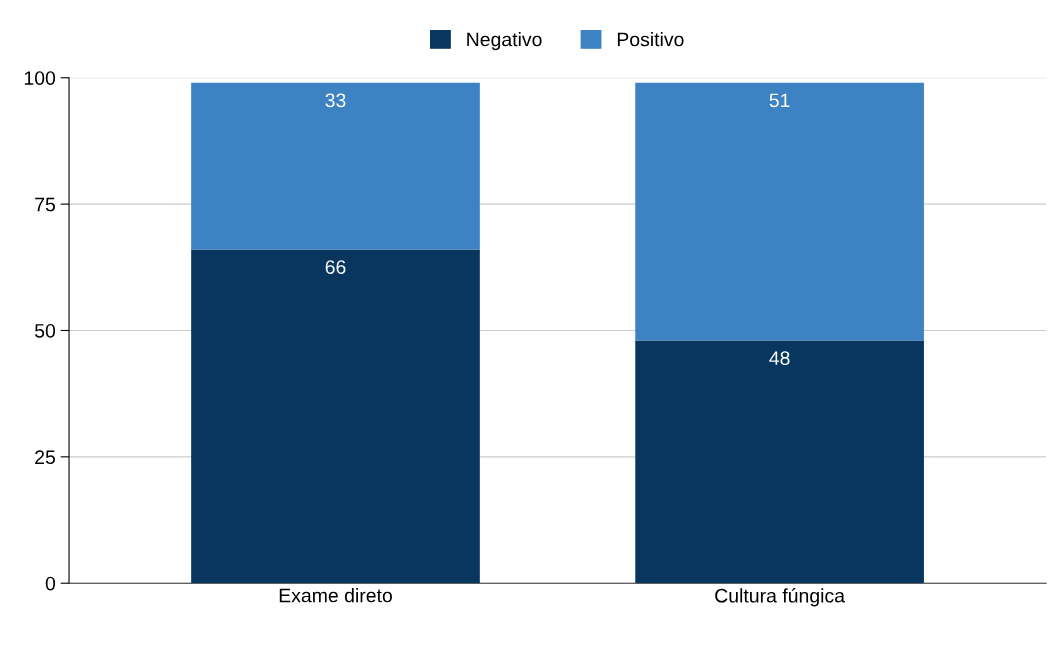 This screenshot has width=1062, height=648. Describe the element at coordinates (779, 100) in the screenshot. I see `data-label: 51` at that location.